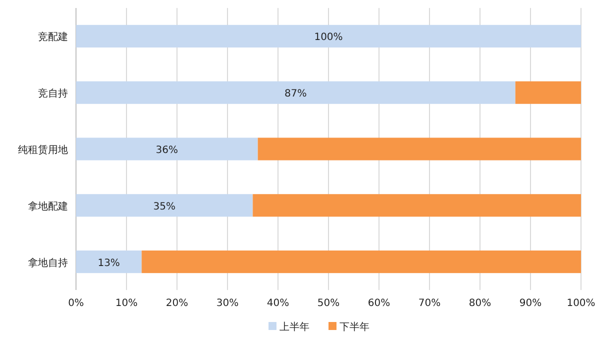 Image resolution: width=605 pixels, height=340 pixels. Describe the element at coordinates (379, 303) in the screenshot. I see `x-tick-label: 60%` at that location.